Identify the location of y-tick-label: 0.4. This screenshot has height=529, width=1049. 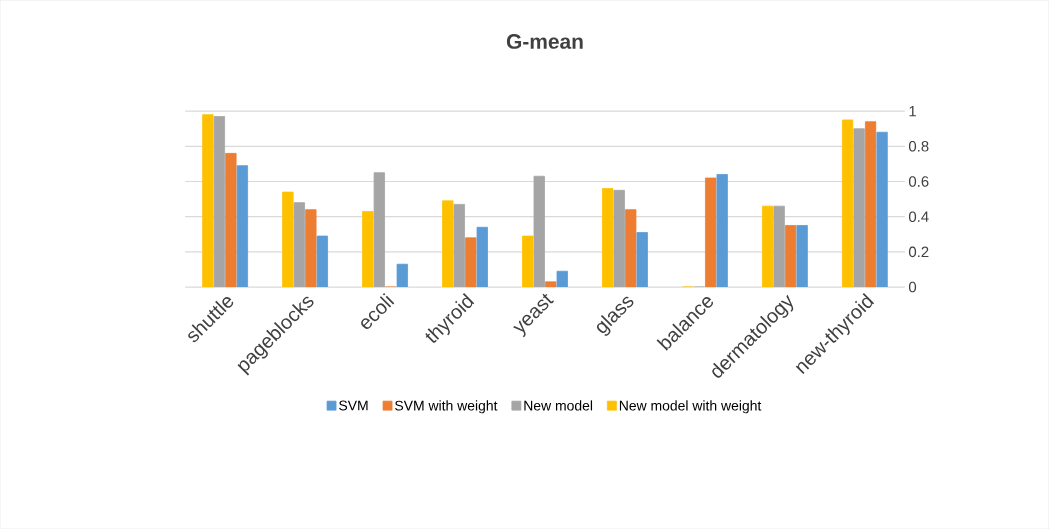
(918, 216).